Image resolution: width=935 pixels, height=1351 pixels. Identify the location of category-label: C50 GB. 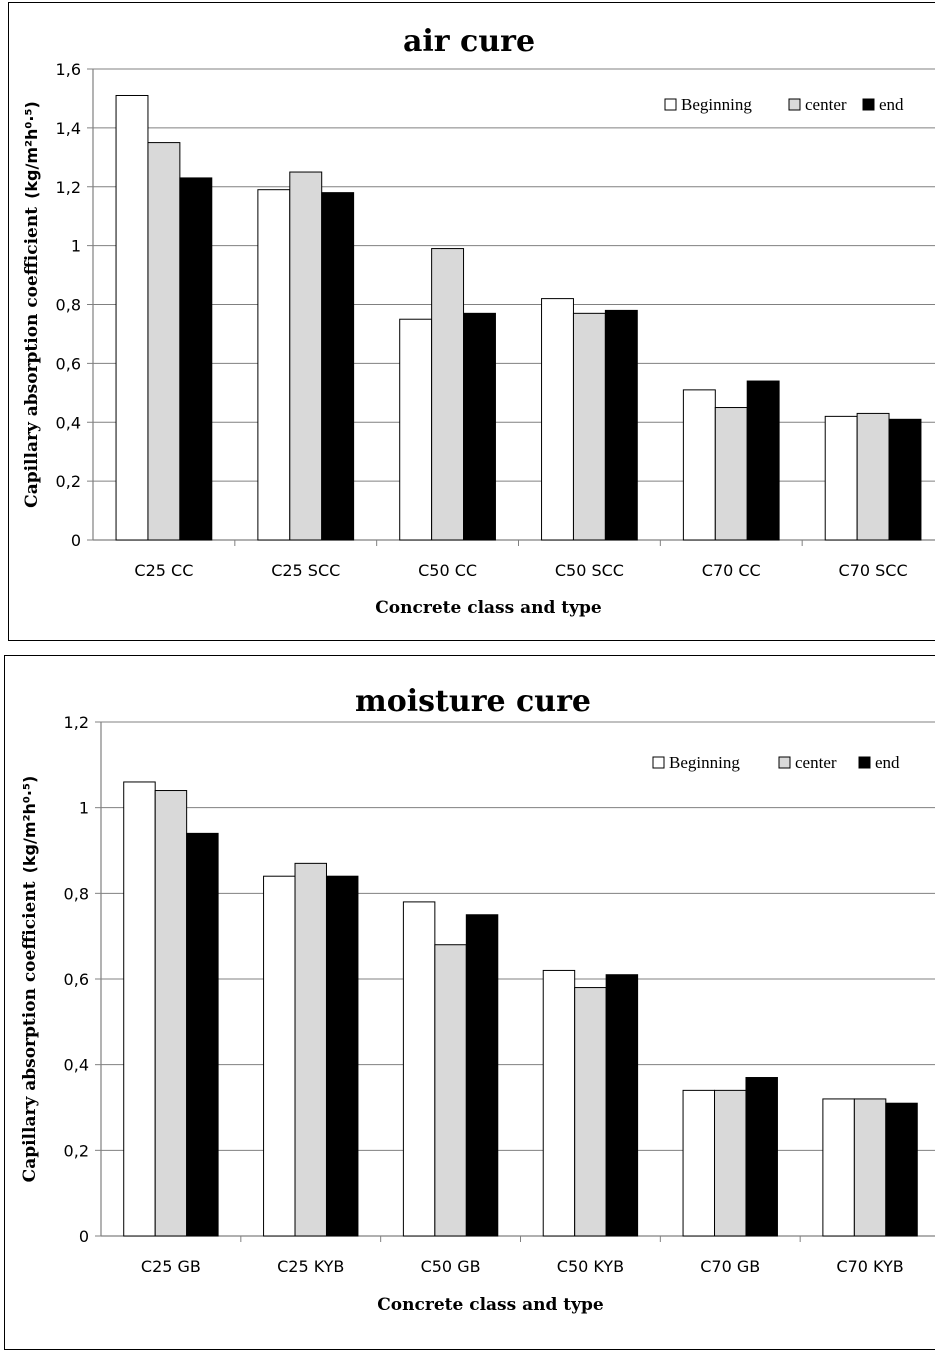
(451, 1266).